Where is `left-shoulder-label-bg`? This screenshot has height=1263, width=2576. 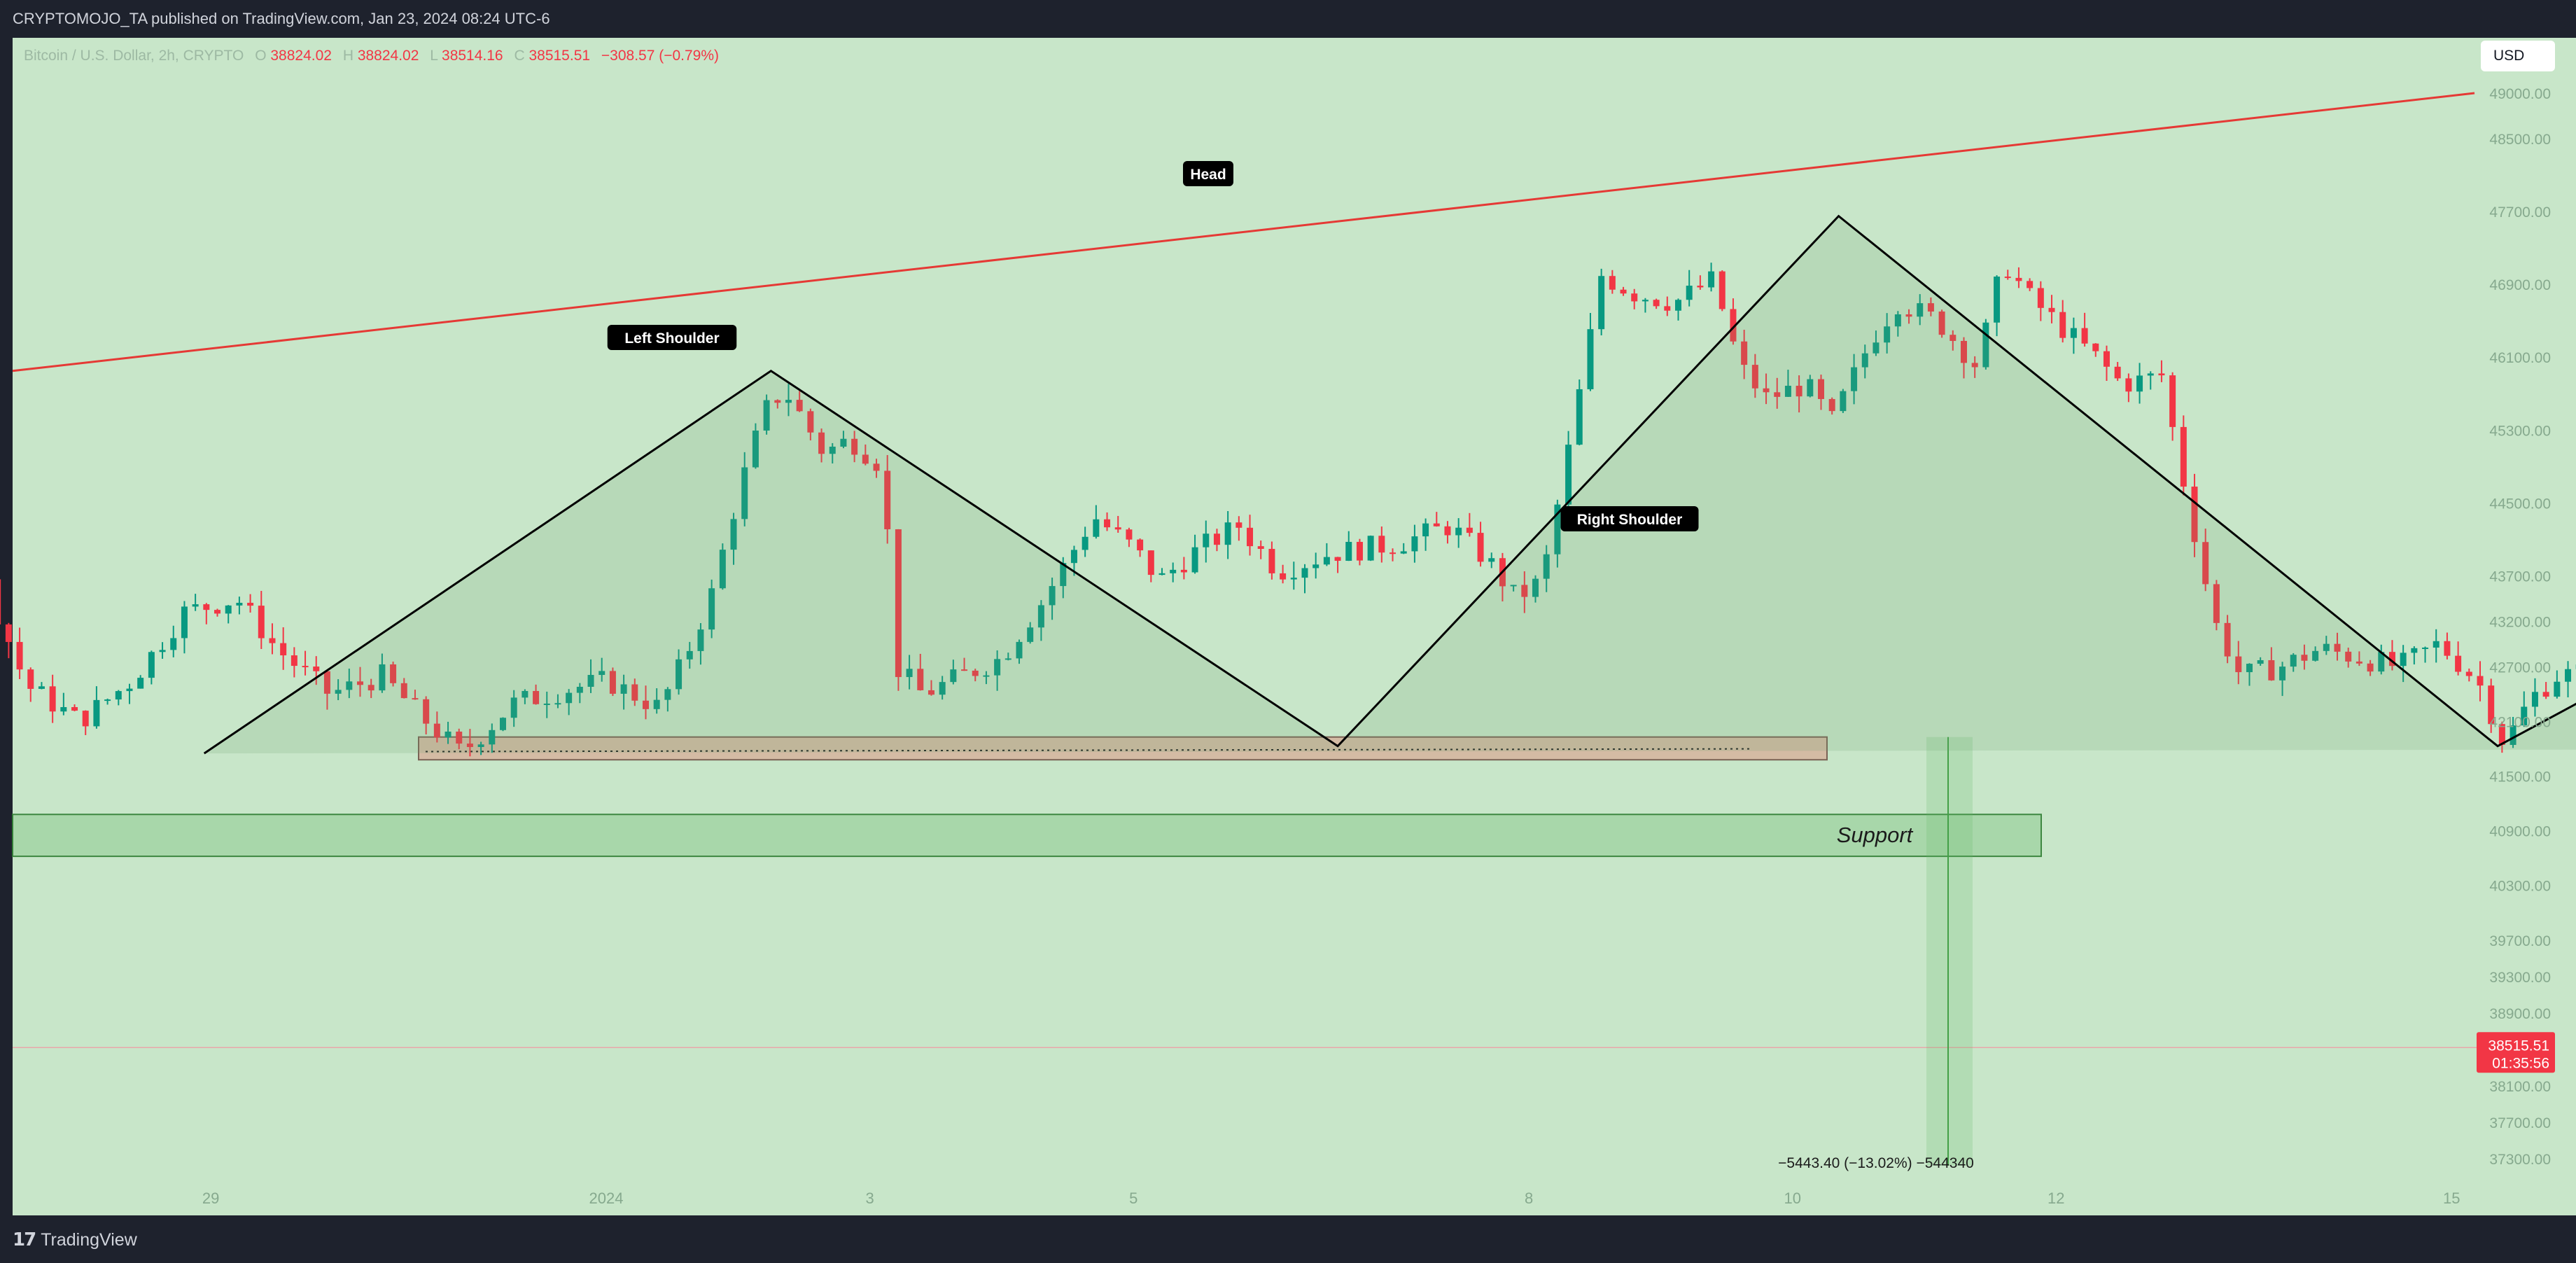 left-shoulder-label-bg is located at coordinates (672, 337).